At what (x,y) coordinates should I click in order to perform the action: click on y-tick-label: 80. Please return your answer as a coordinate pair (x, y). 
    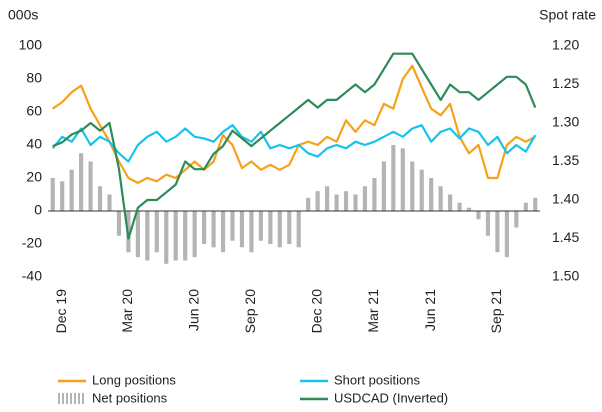
    Looking at the image, I should click on (34, 78).